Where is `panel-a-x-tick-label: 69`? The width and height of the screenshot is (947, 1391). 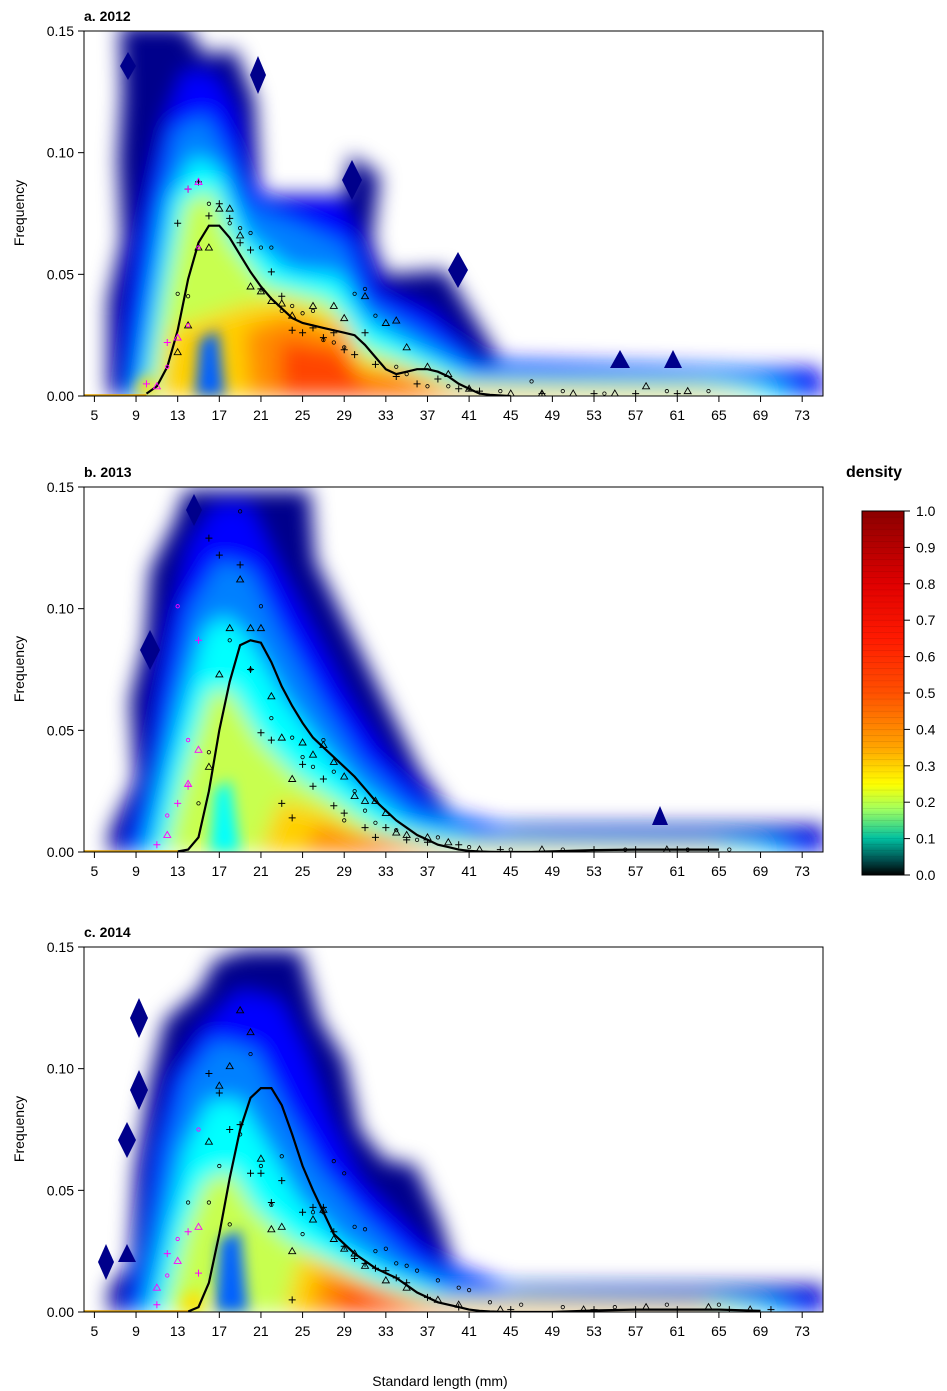 panel-a-x-tick-label: 69 is located at coordinates (761, 415).